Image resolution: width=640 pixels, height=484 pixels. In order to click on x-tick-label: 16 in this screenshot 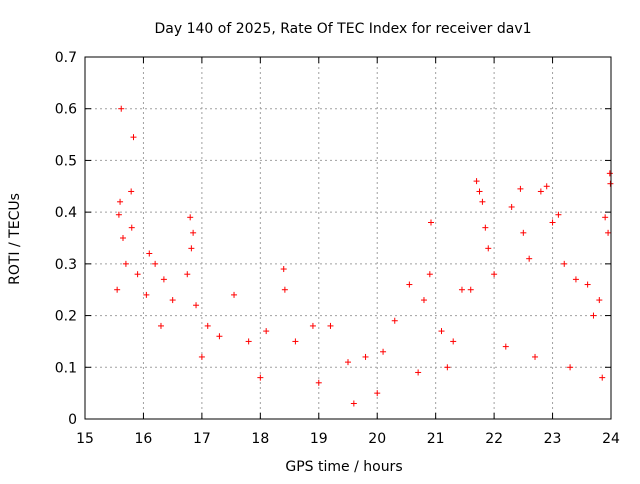, I will do `click(144, 439)`.